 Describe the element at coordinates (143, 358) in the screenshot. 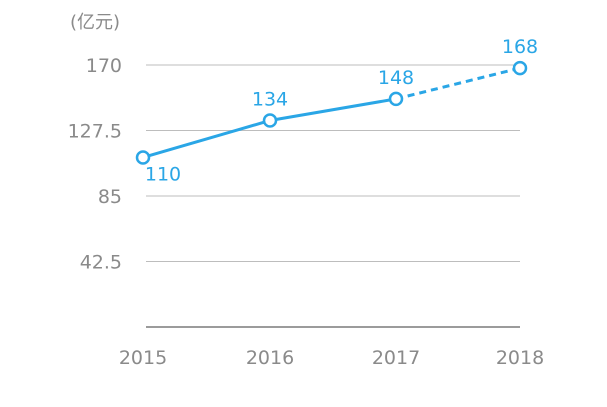

I see `x-tick-label: 2015` at that location.